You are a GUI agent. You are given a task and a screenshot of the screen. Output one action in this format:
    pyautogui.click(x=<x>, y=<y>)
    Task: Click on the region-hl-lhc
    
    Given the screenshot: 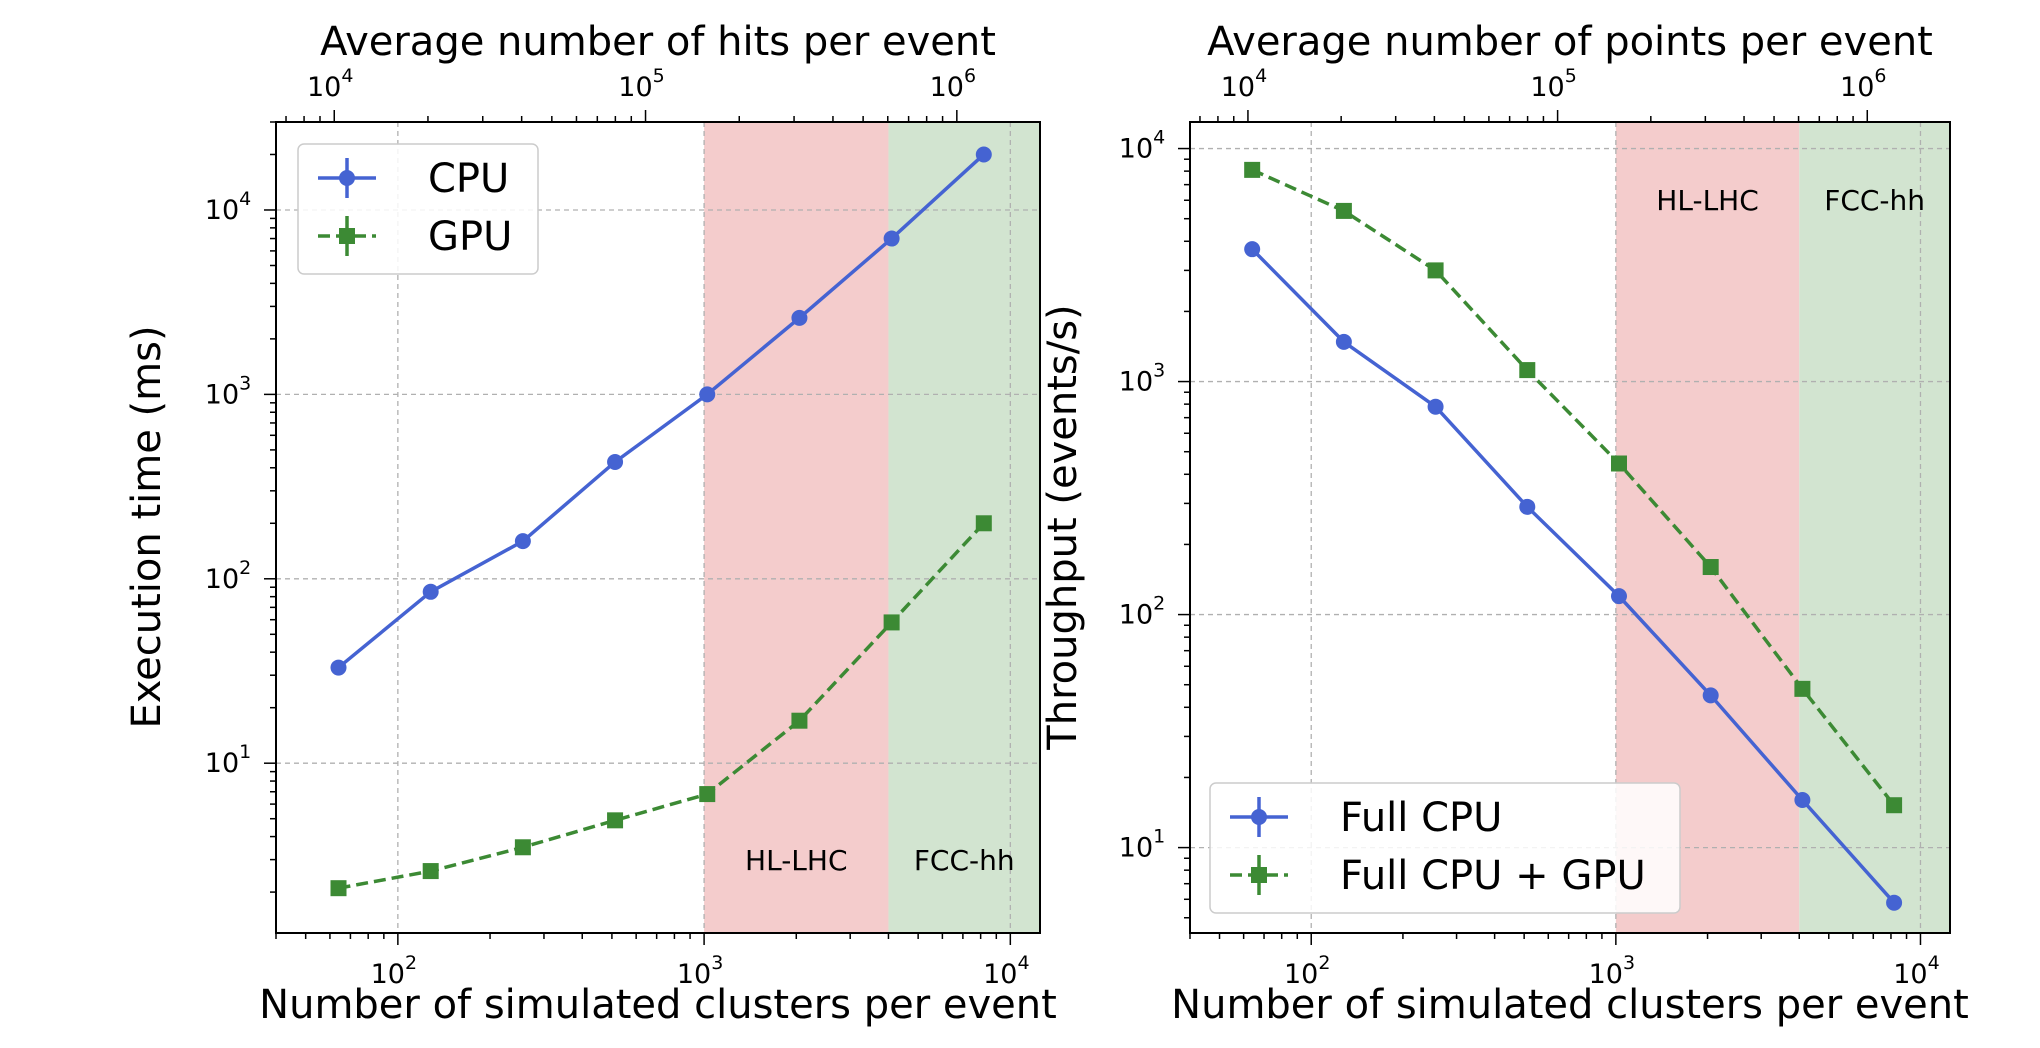 What is the action you would take?
    pyautogui.click(x=796, y=527)
    